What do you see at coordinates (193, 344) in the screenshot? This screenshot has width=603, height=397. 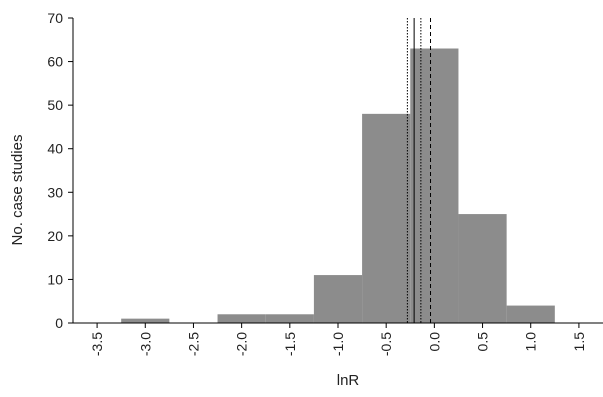 I see `x-tick-label: -2.5` at bounding box center [193, 344].